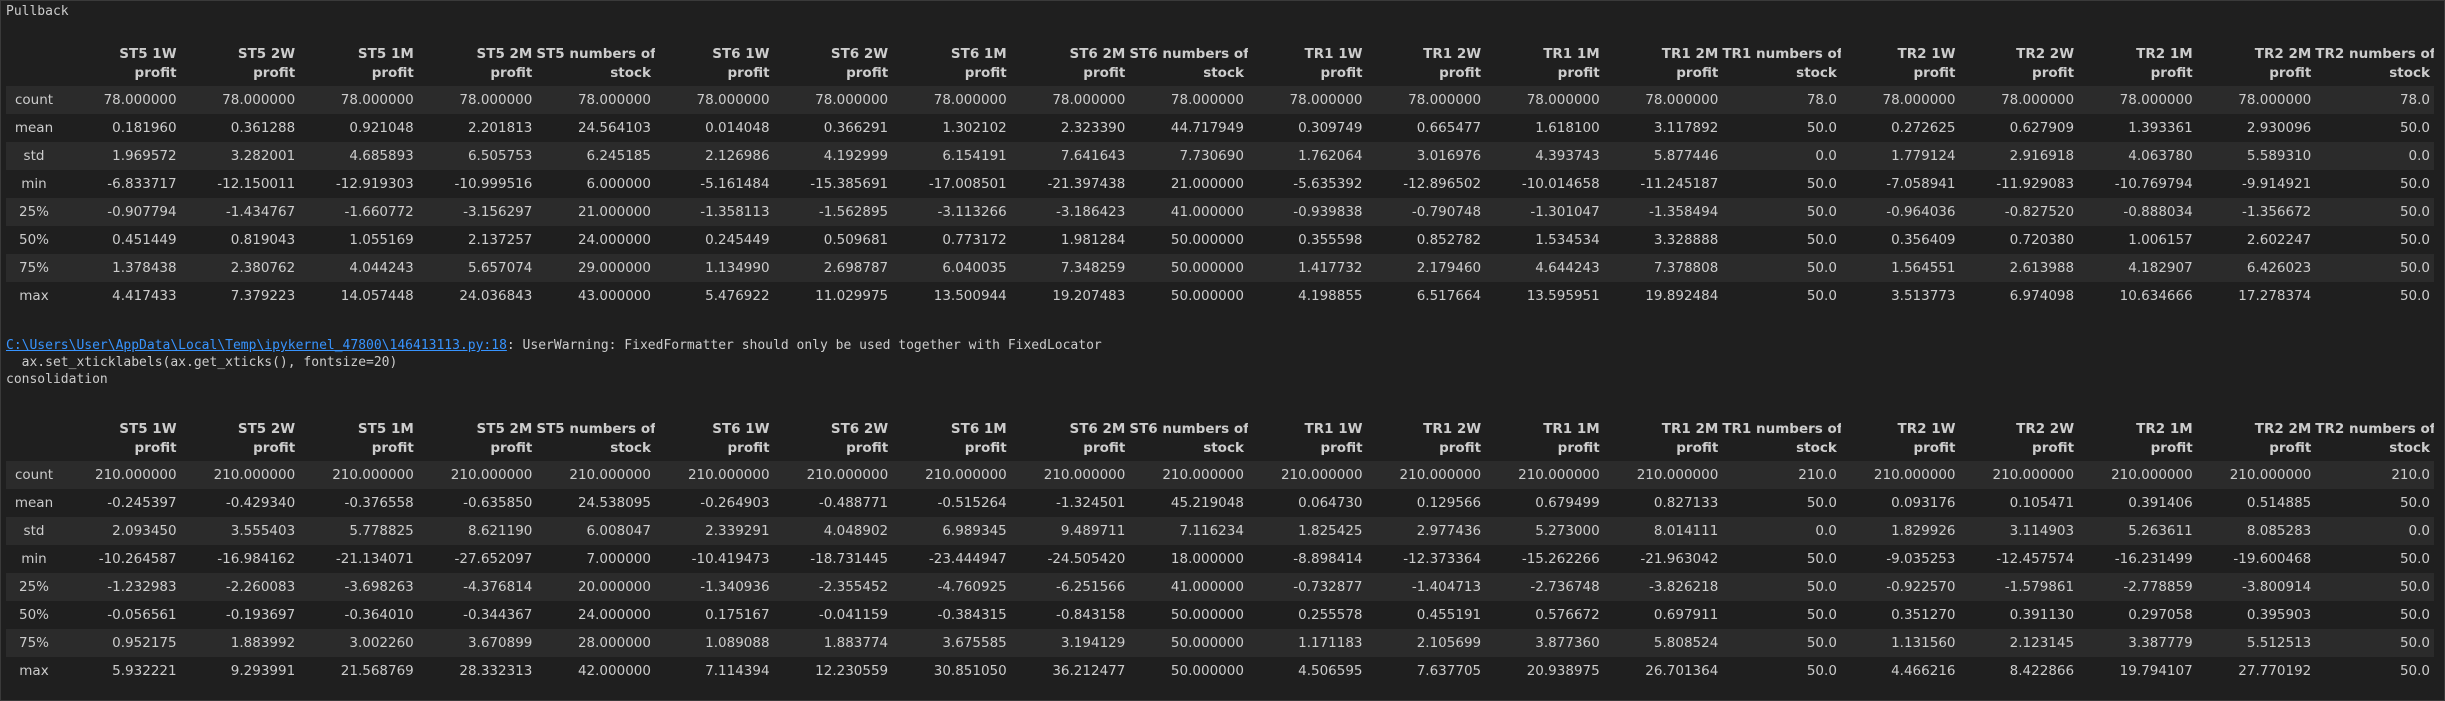 The width and height of the screenshot is (2445, 701). Describe the element at coordinates (618, 156) in the screenshot. I see `table-cell: 6.245185` at that location.